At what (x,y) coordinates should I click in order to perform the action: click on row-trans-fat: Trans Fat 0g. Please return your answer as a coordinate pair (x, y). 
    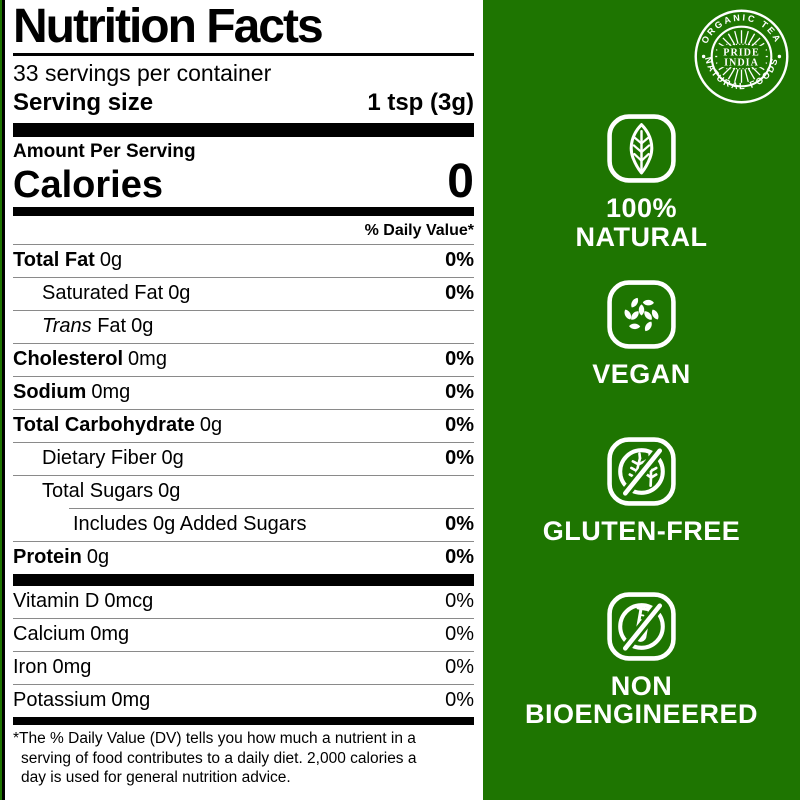
    Looking at the image, I should click on (98, 326).